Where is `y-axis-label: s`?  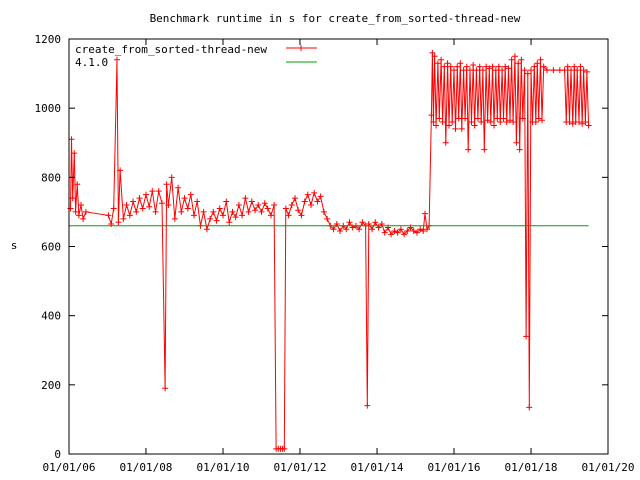
y-axis-label: s is located at coordinates (14, 245).